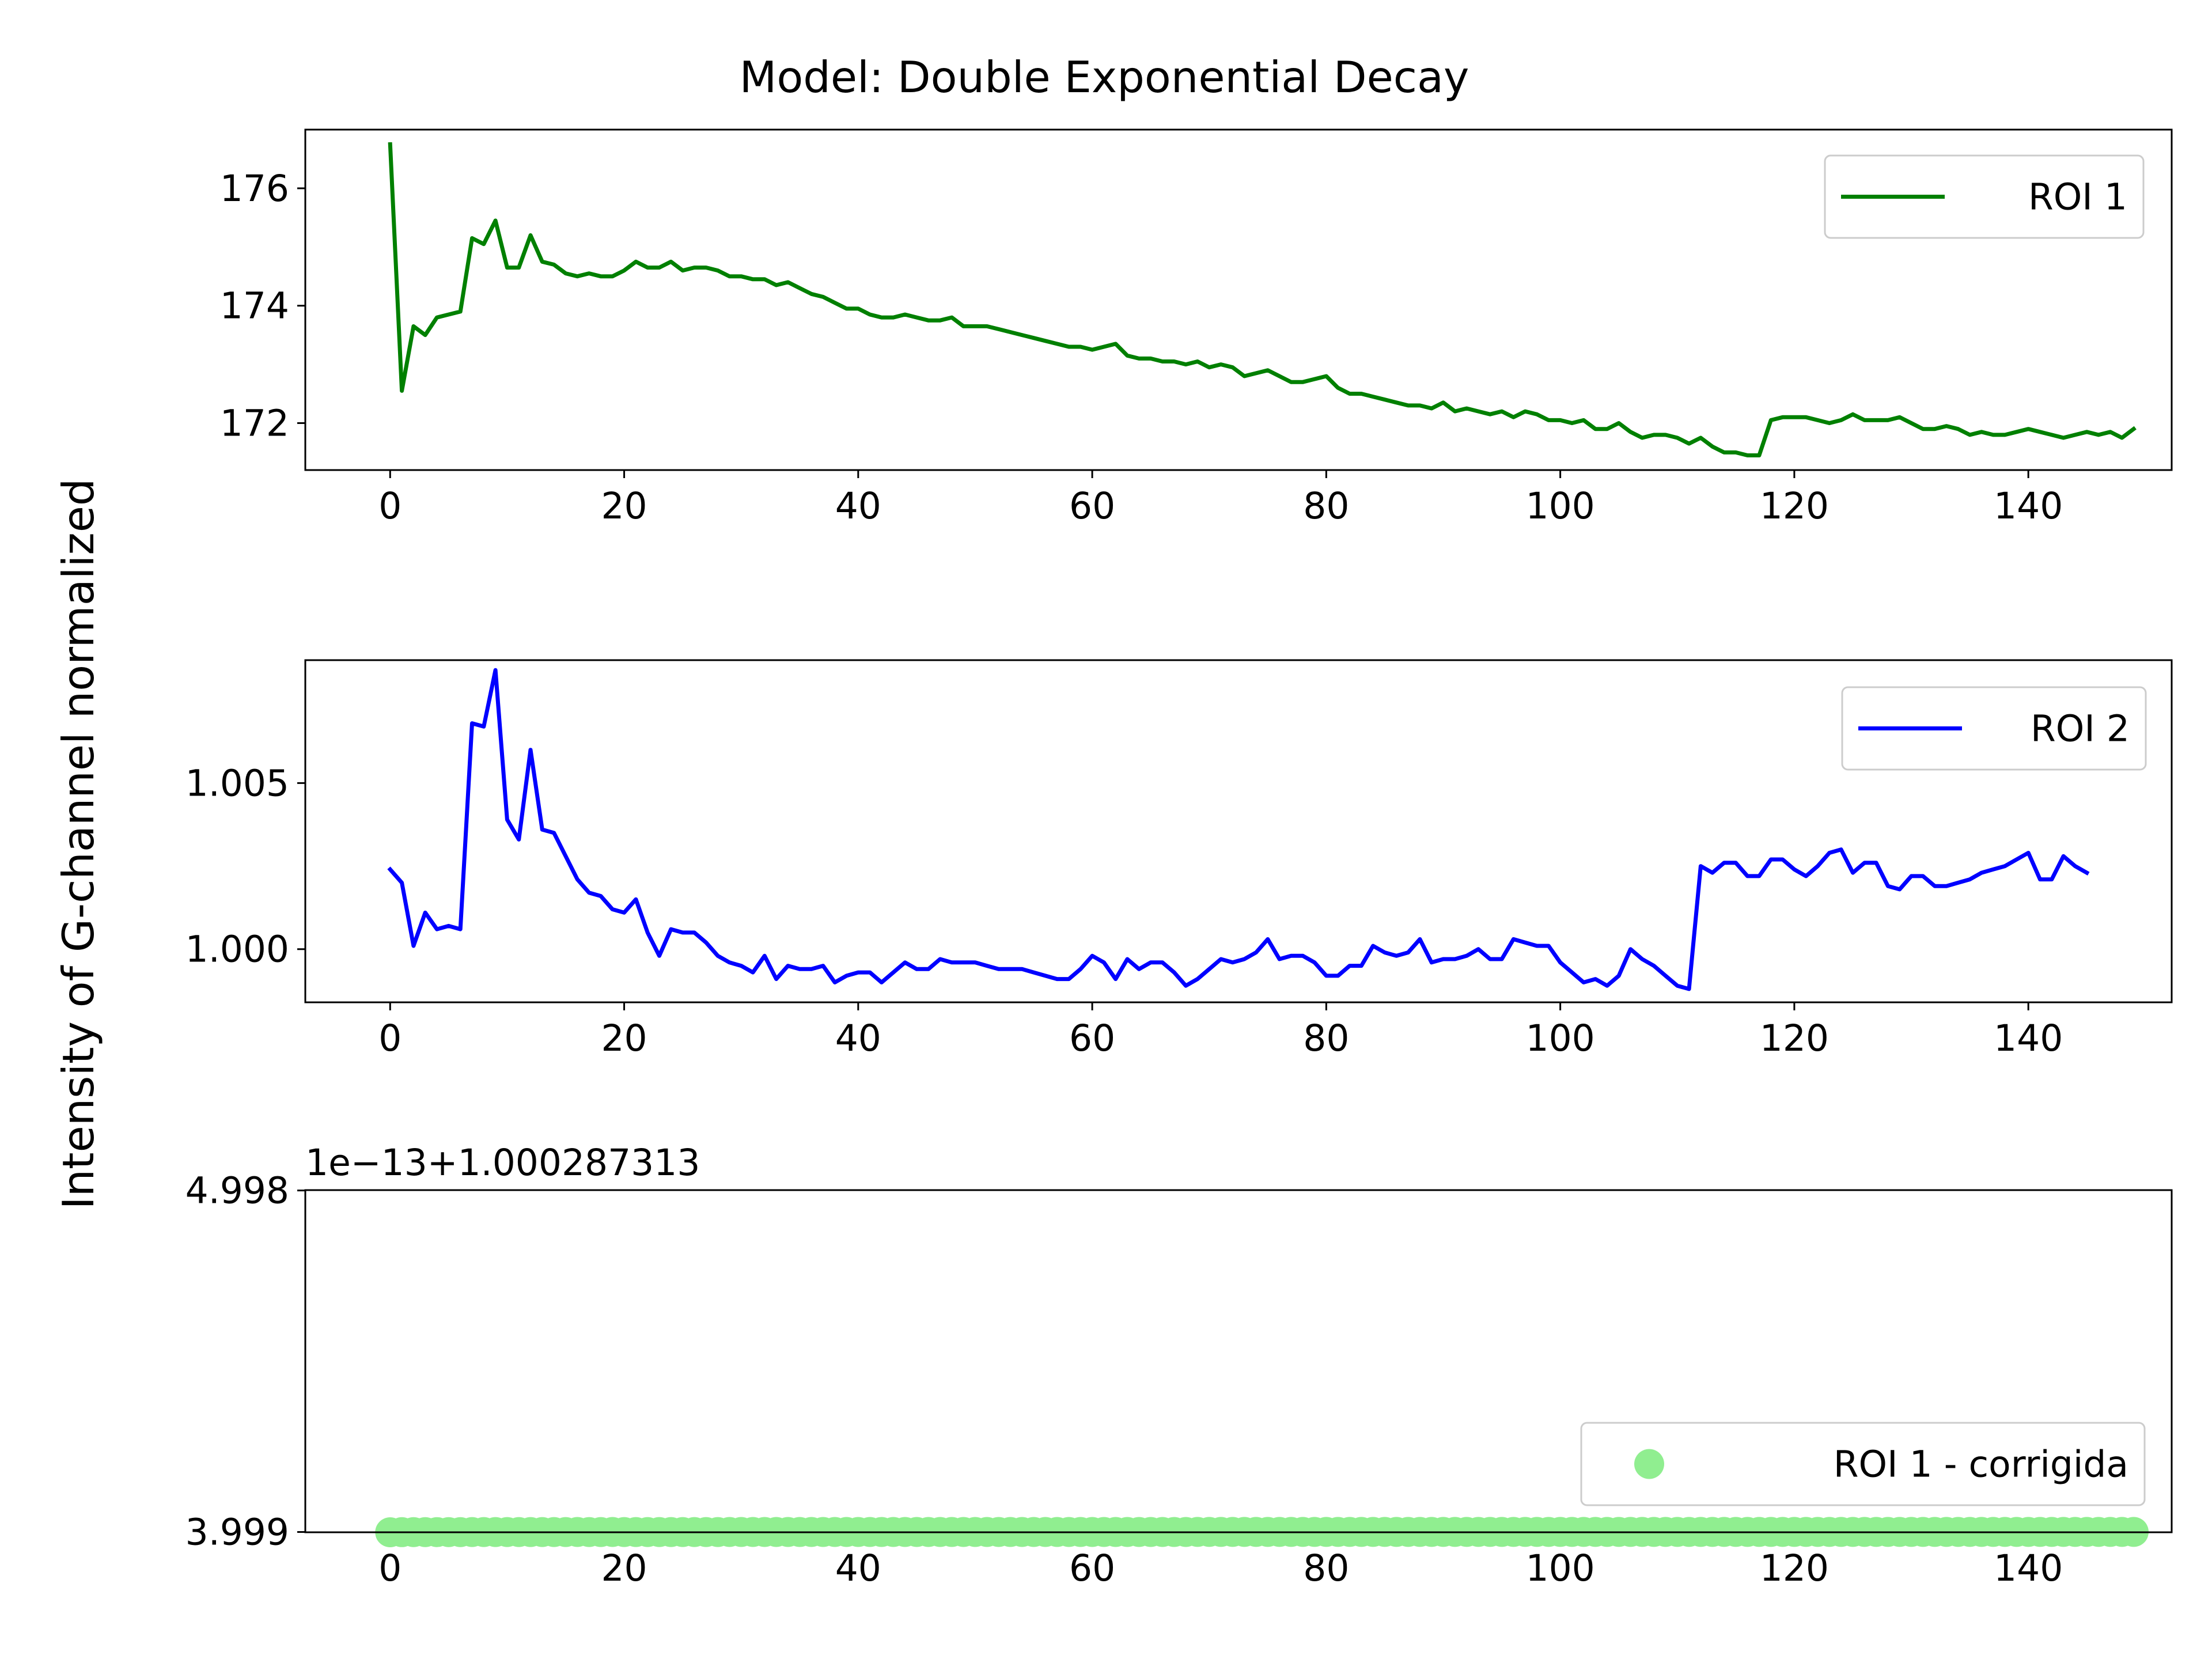  I want to click on y-tick-label: 172, so click(254, 423).